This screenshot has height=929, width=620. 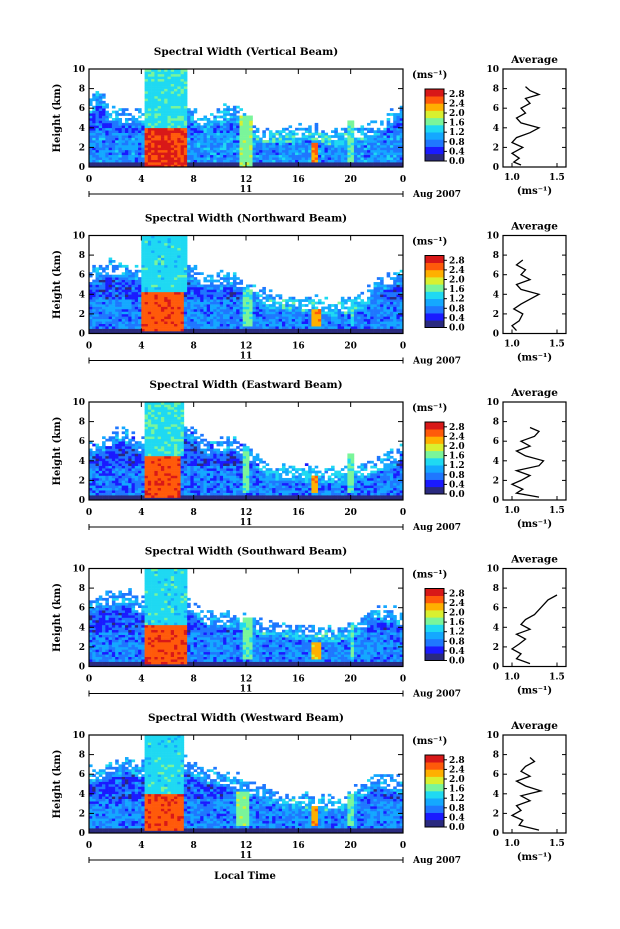 I want to click on average-x-tick-label: 1.5, so click(x=557, y=178).